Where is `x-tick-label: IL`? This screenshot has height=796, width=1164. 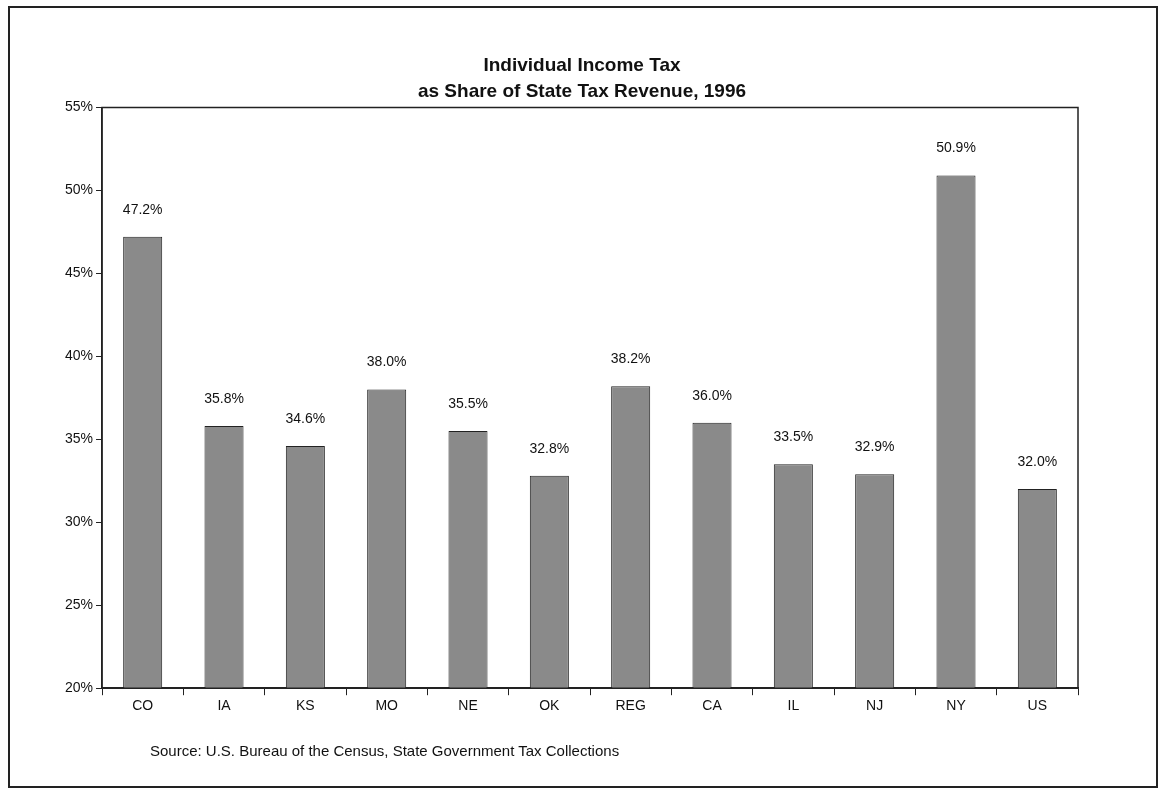 x-tick-label: IL is located at coordinates (793, 705).